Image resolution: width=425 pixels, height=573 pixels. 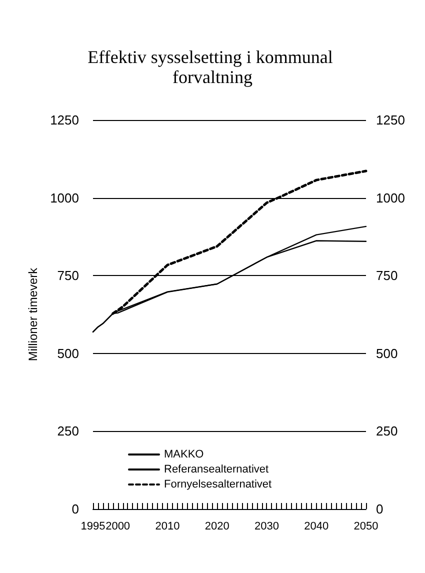 What do you see at coordinates (316, 526) in the screenshot?
I see `x-tick-label: 2040` at bounding box center [316, 526].